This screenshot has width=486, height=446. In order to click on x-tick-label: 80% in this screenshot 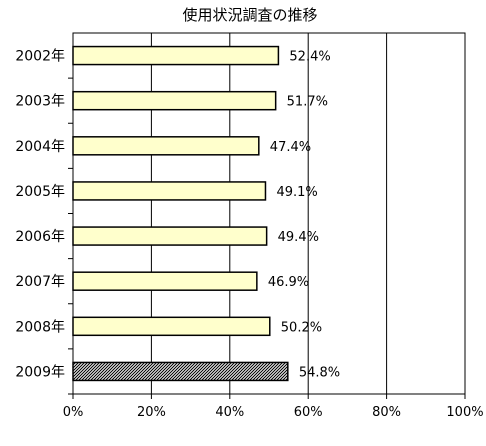, I will do `click(386, 412)`.